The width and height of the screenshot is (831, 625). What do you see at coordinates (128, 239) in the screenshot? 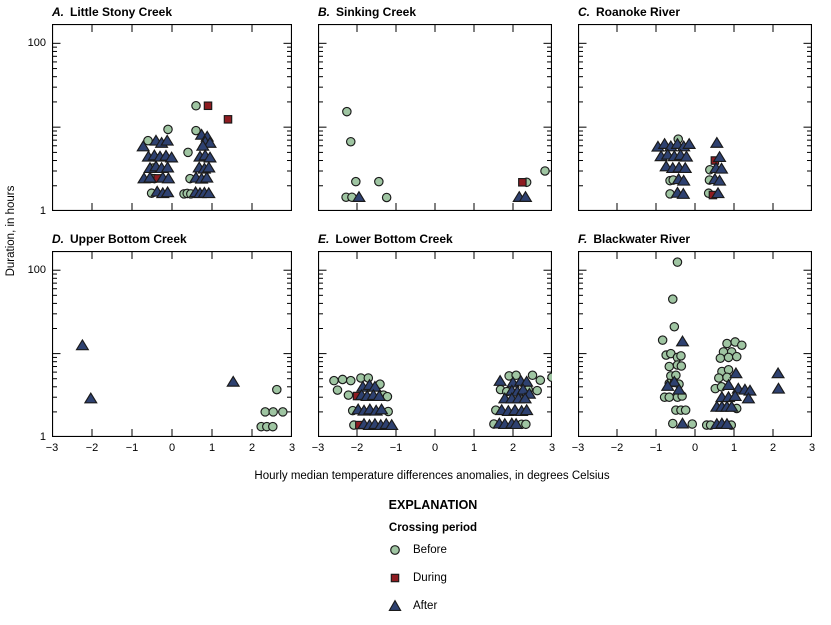
I see `panel-name: Upper Bottom Creek` at bounding box center [128, 239].